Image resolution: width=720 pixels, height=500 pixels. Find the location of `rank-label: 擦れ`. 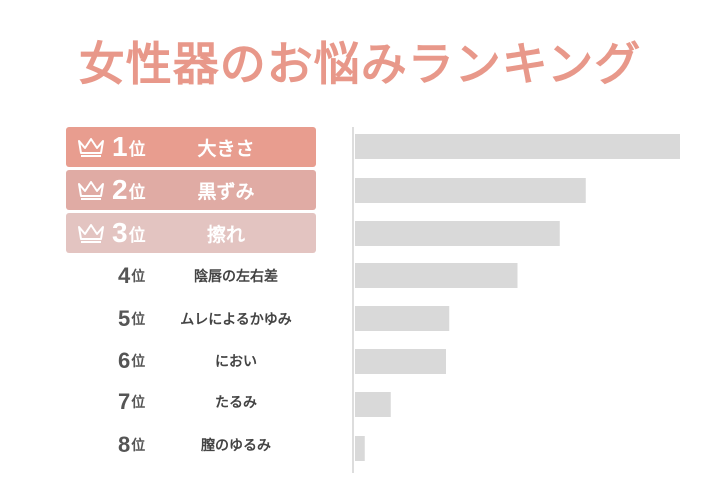

rank-label: 擦れ is located at coordinates (225, 234).